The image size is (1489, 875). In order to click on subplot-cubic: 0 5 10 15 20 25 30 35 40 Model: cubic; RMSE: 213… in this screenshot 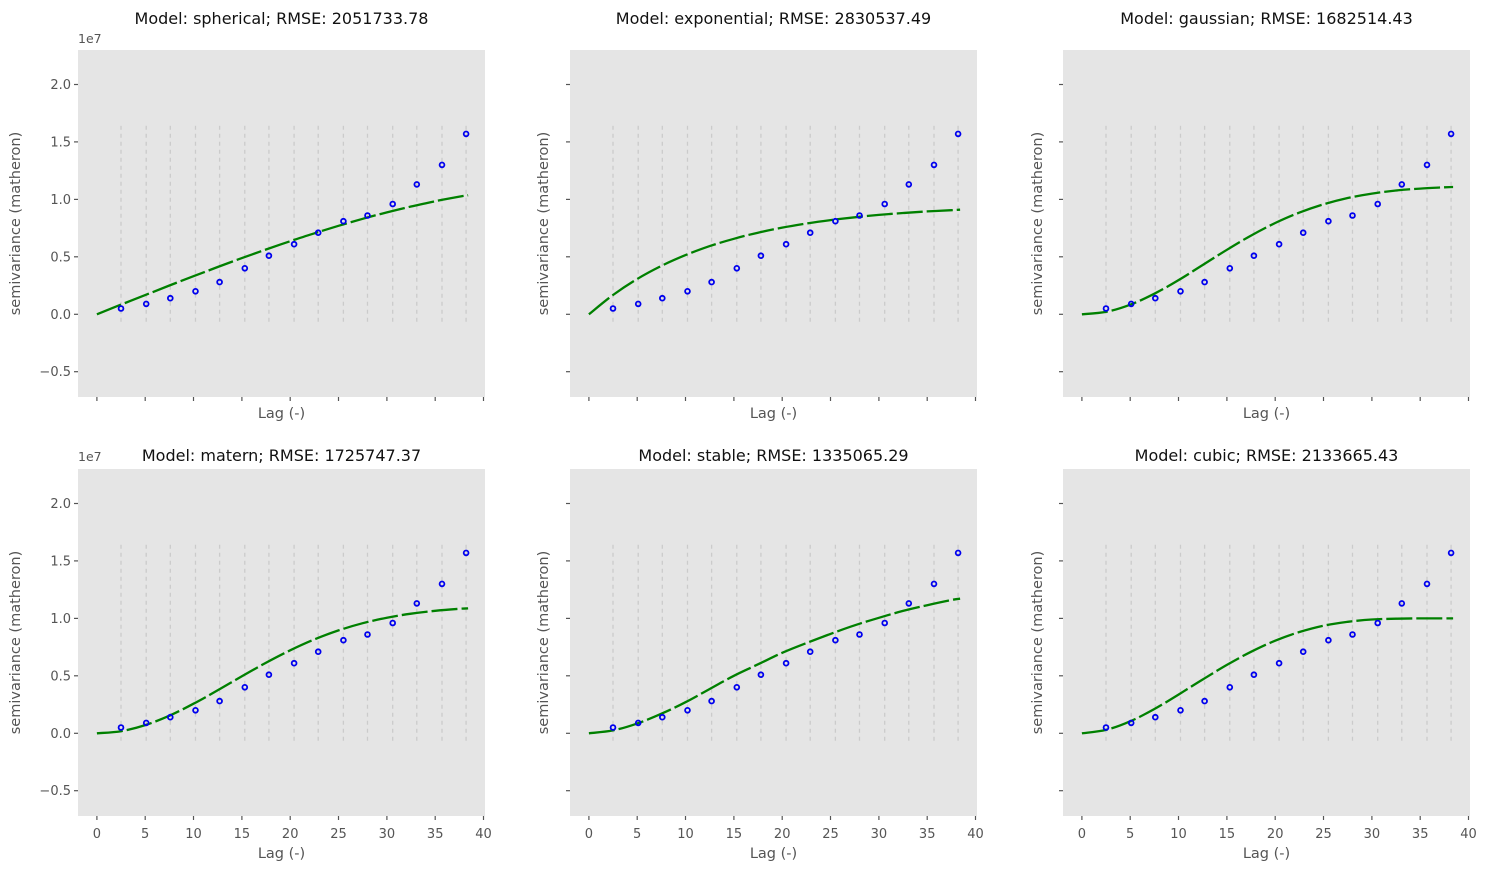, I will do `click(1253, 654)`.